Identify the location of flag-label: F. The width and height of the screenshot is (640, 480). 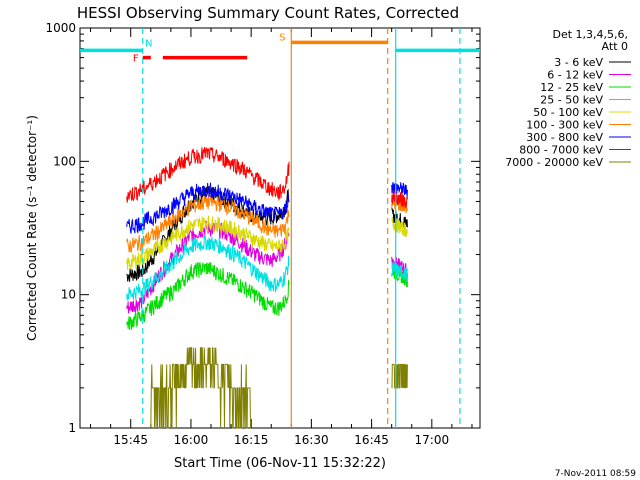
(136, 59).